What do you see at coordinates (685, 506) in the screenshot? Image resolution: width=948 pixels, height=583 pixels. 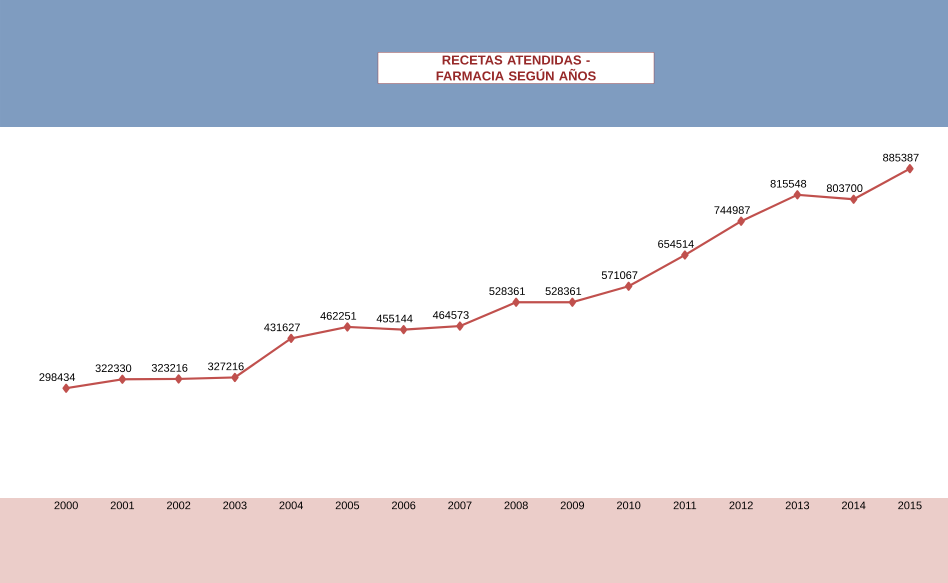 I see `x-tick-label: 2011` at bounding box center [685, 506].